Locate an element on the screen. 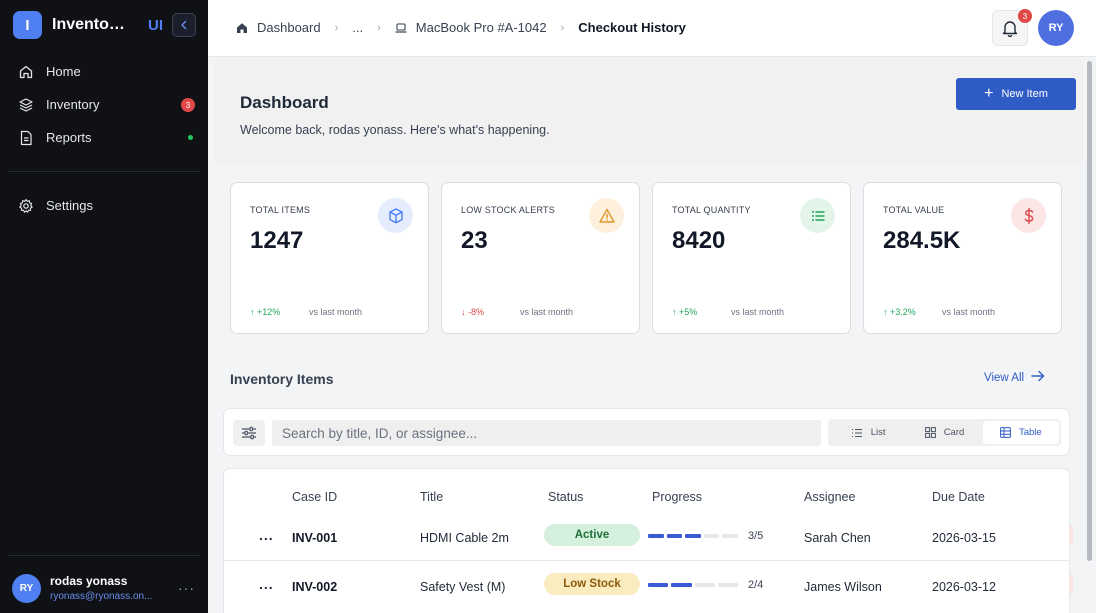  sliders-icon is located at coordinates (249, 433).